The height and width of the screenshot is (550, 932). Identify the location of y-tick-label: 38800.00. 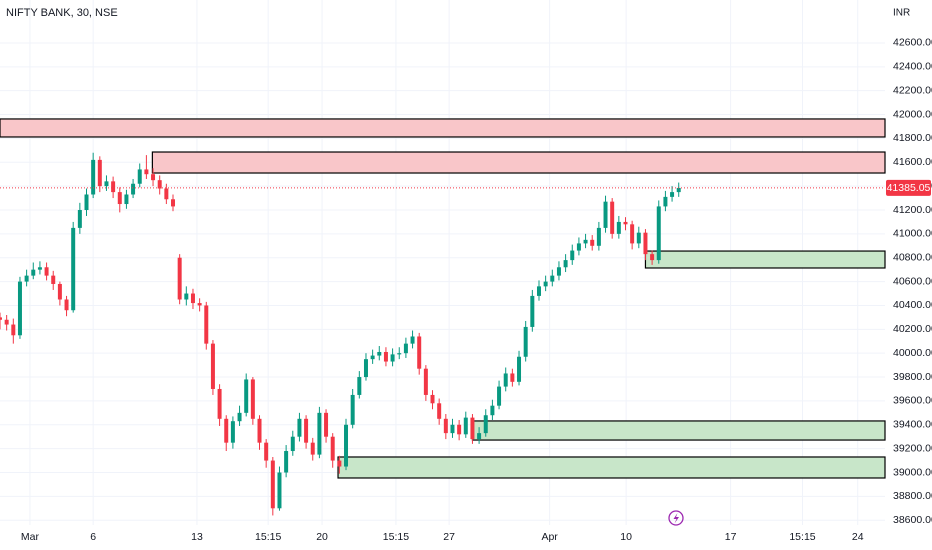
(912, 496).